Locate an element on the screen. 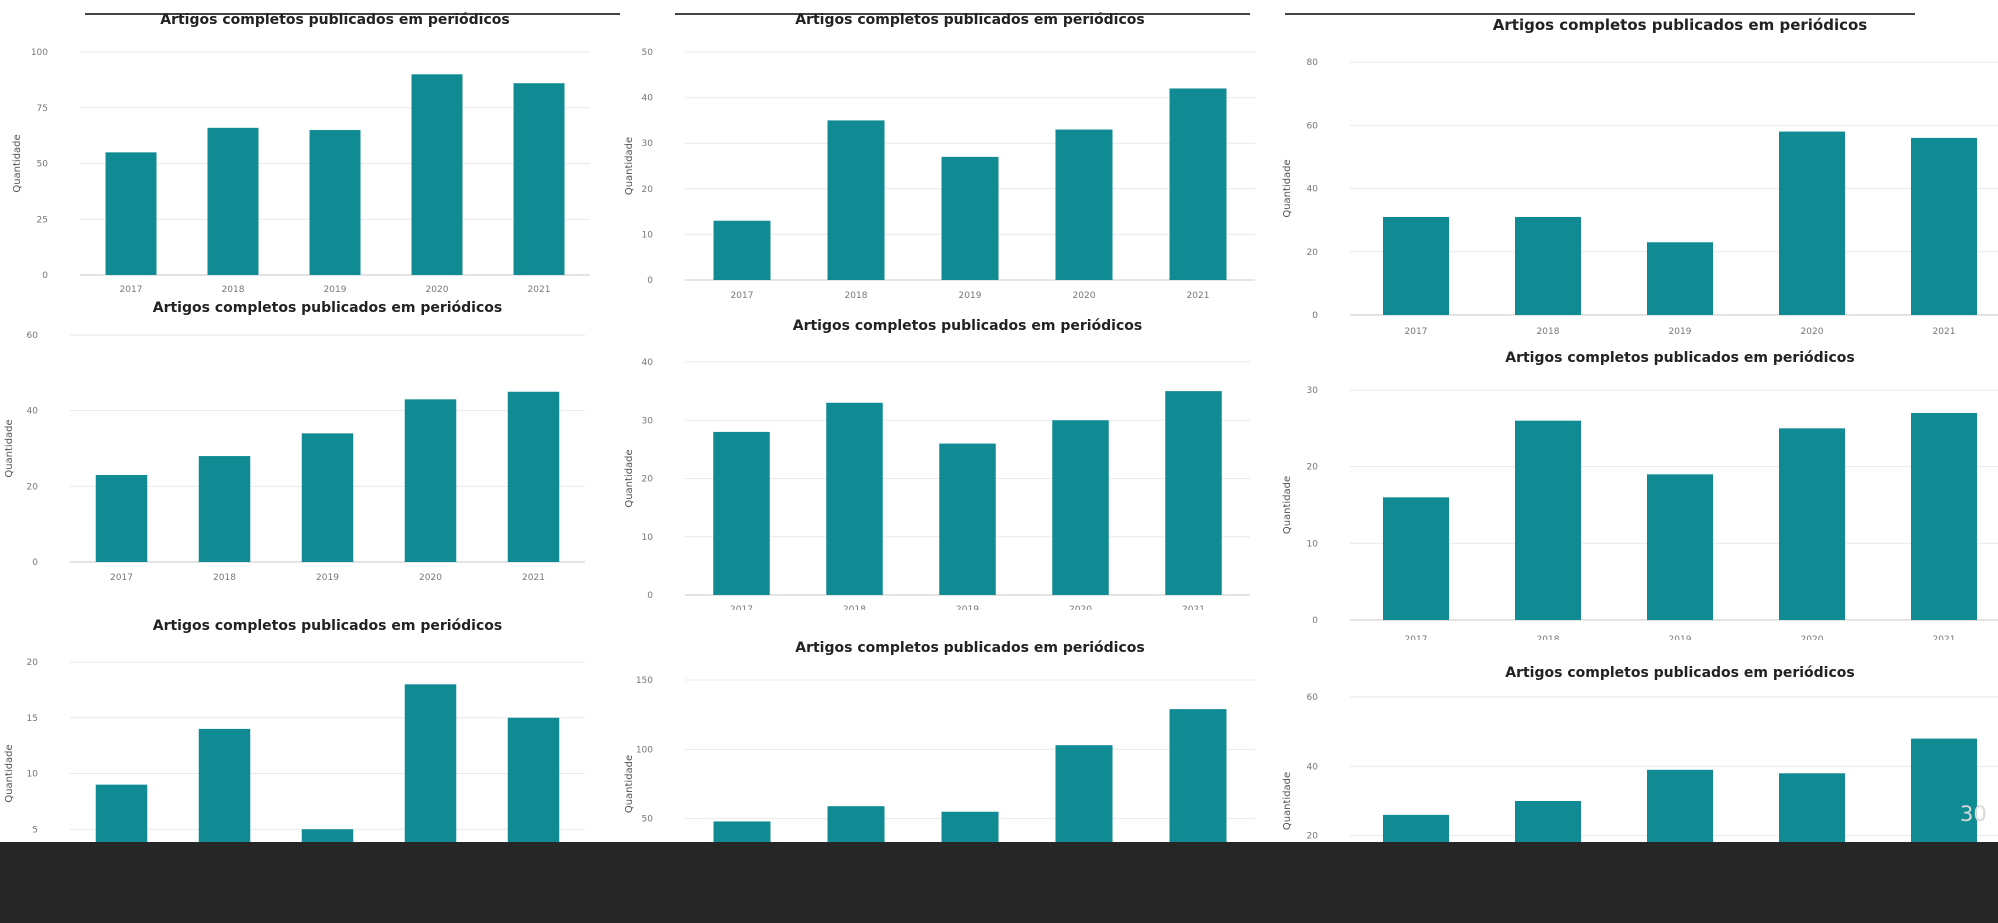 The image size is (1998, 923). y-tick-label: 25 is located at coordinates (42, 220).